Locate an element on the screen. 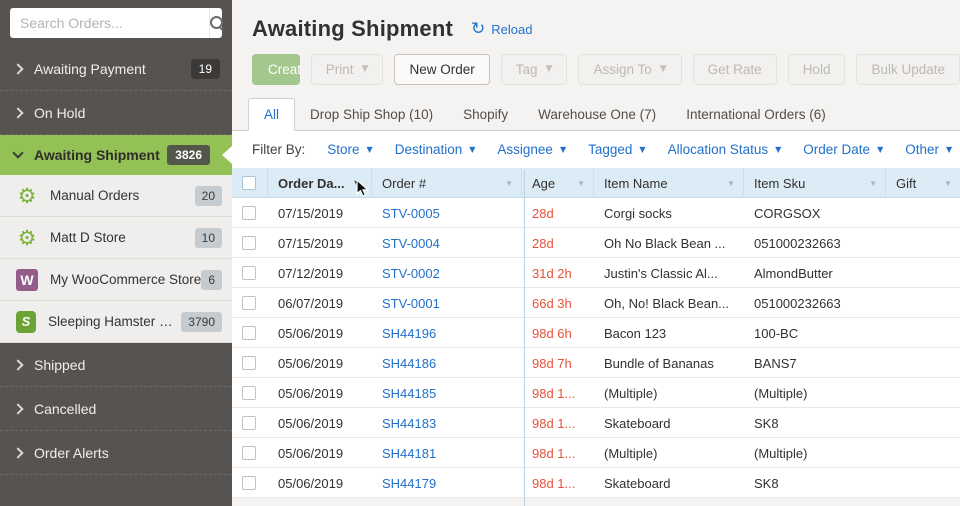 The height and width of the screenshot is (506, 960). column-header-item-sku: Item Sku ▼ is located at coordinates (815, 183).